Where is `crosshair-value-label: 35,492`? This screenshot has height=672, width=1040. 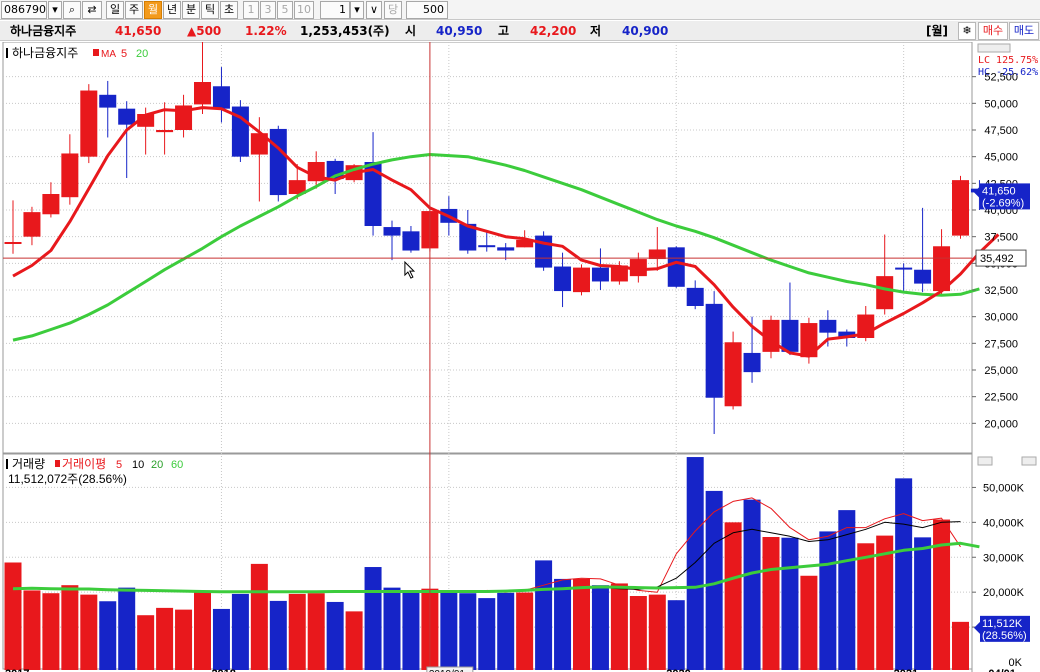
crosshair-value-label: 35,492 is located at coordinates (997, 259).